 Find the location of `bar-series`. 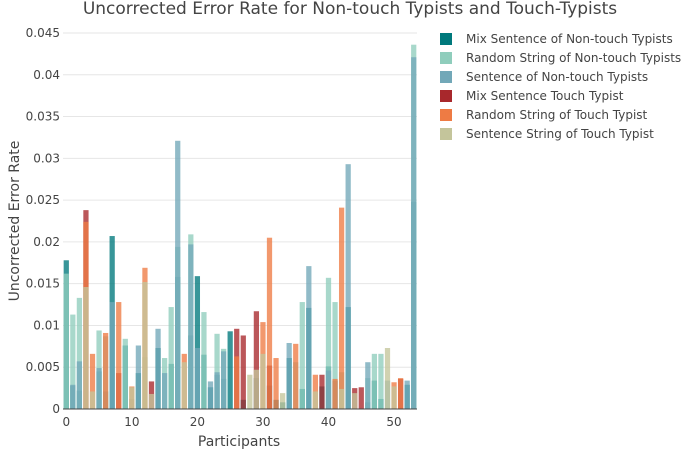

bar-series is located at coordinates (240, 345).